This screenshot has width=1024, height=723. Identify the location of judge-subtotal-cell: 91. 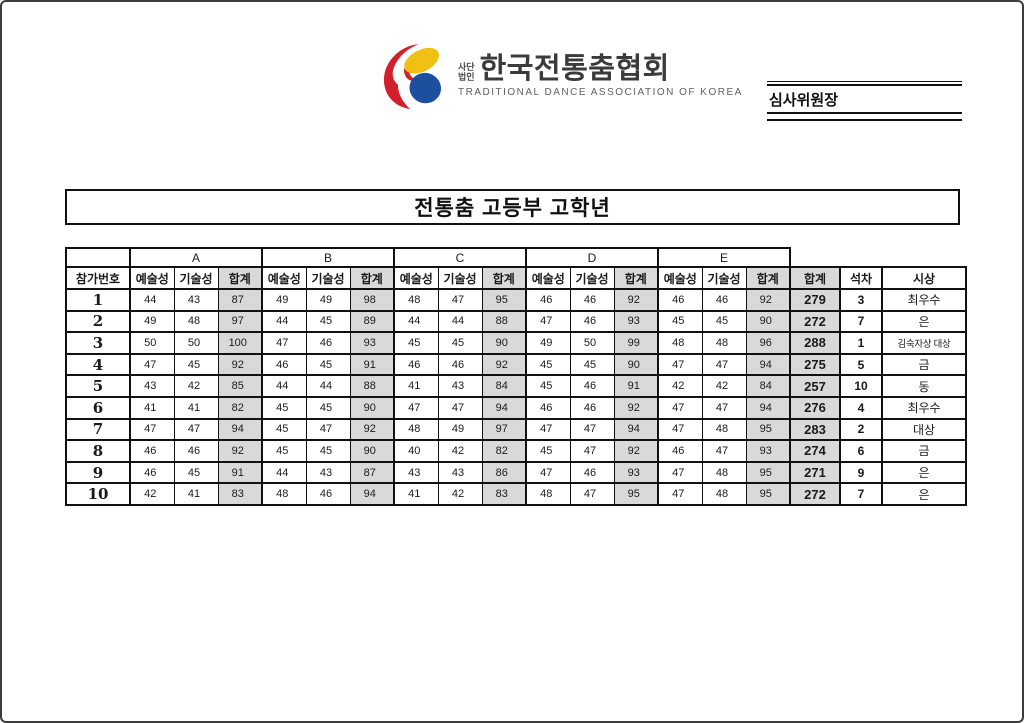
(240, 472).